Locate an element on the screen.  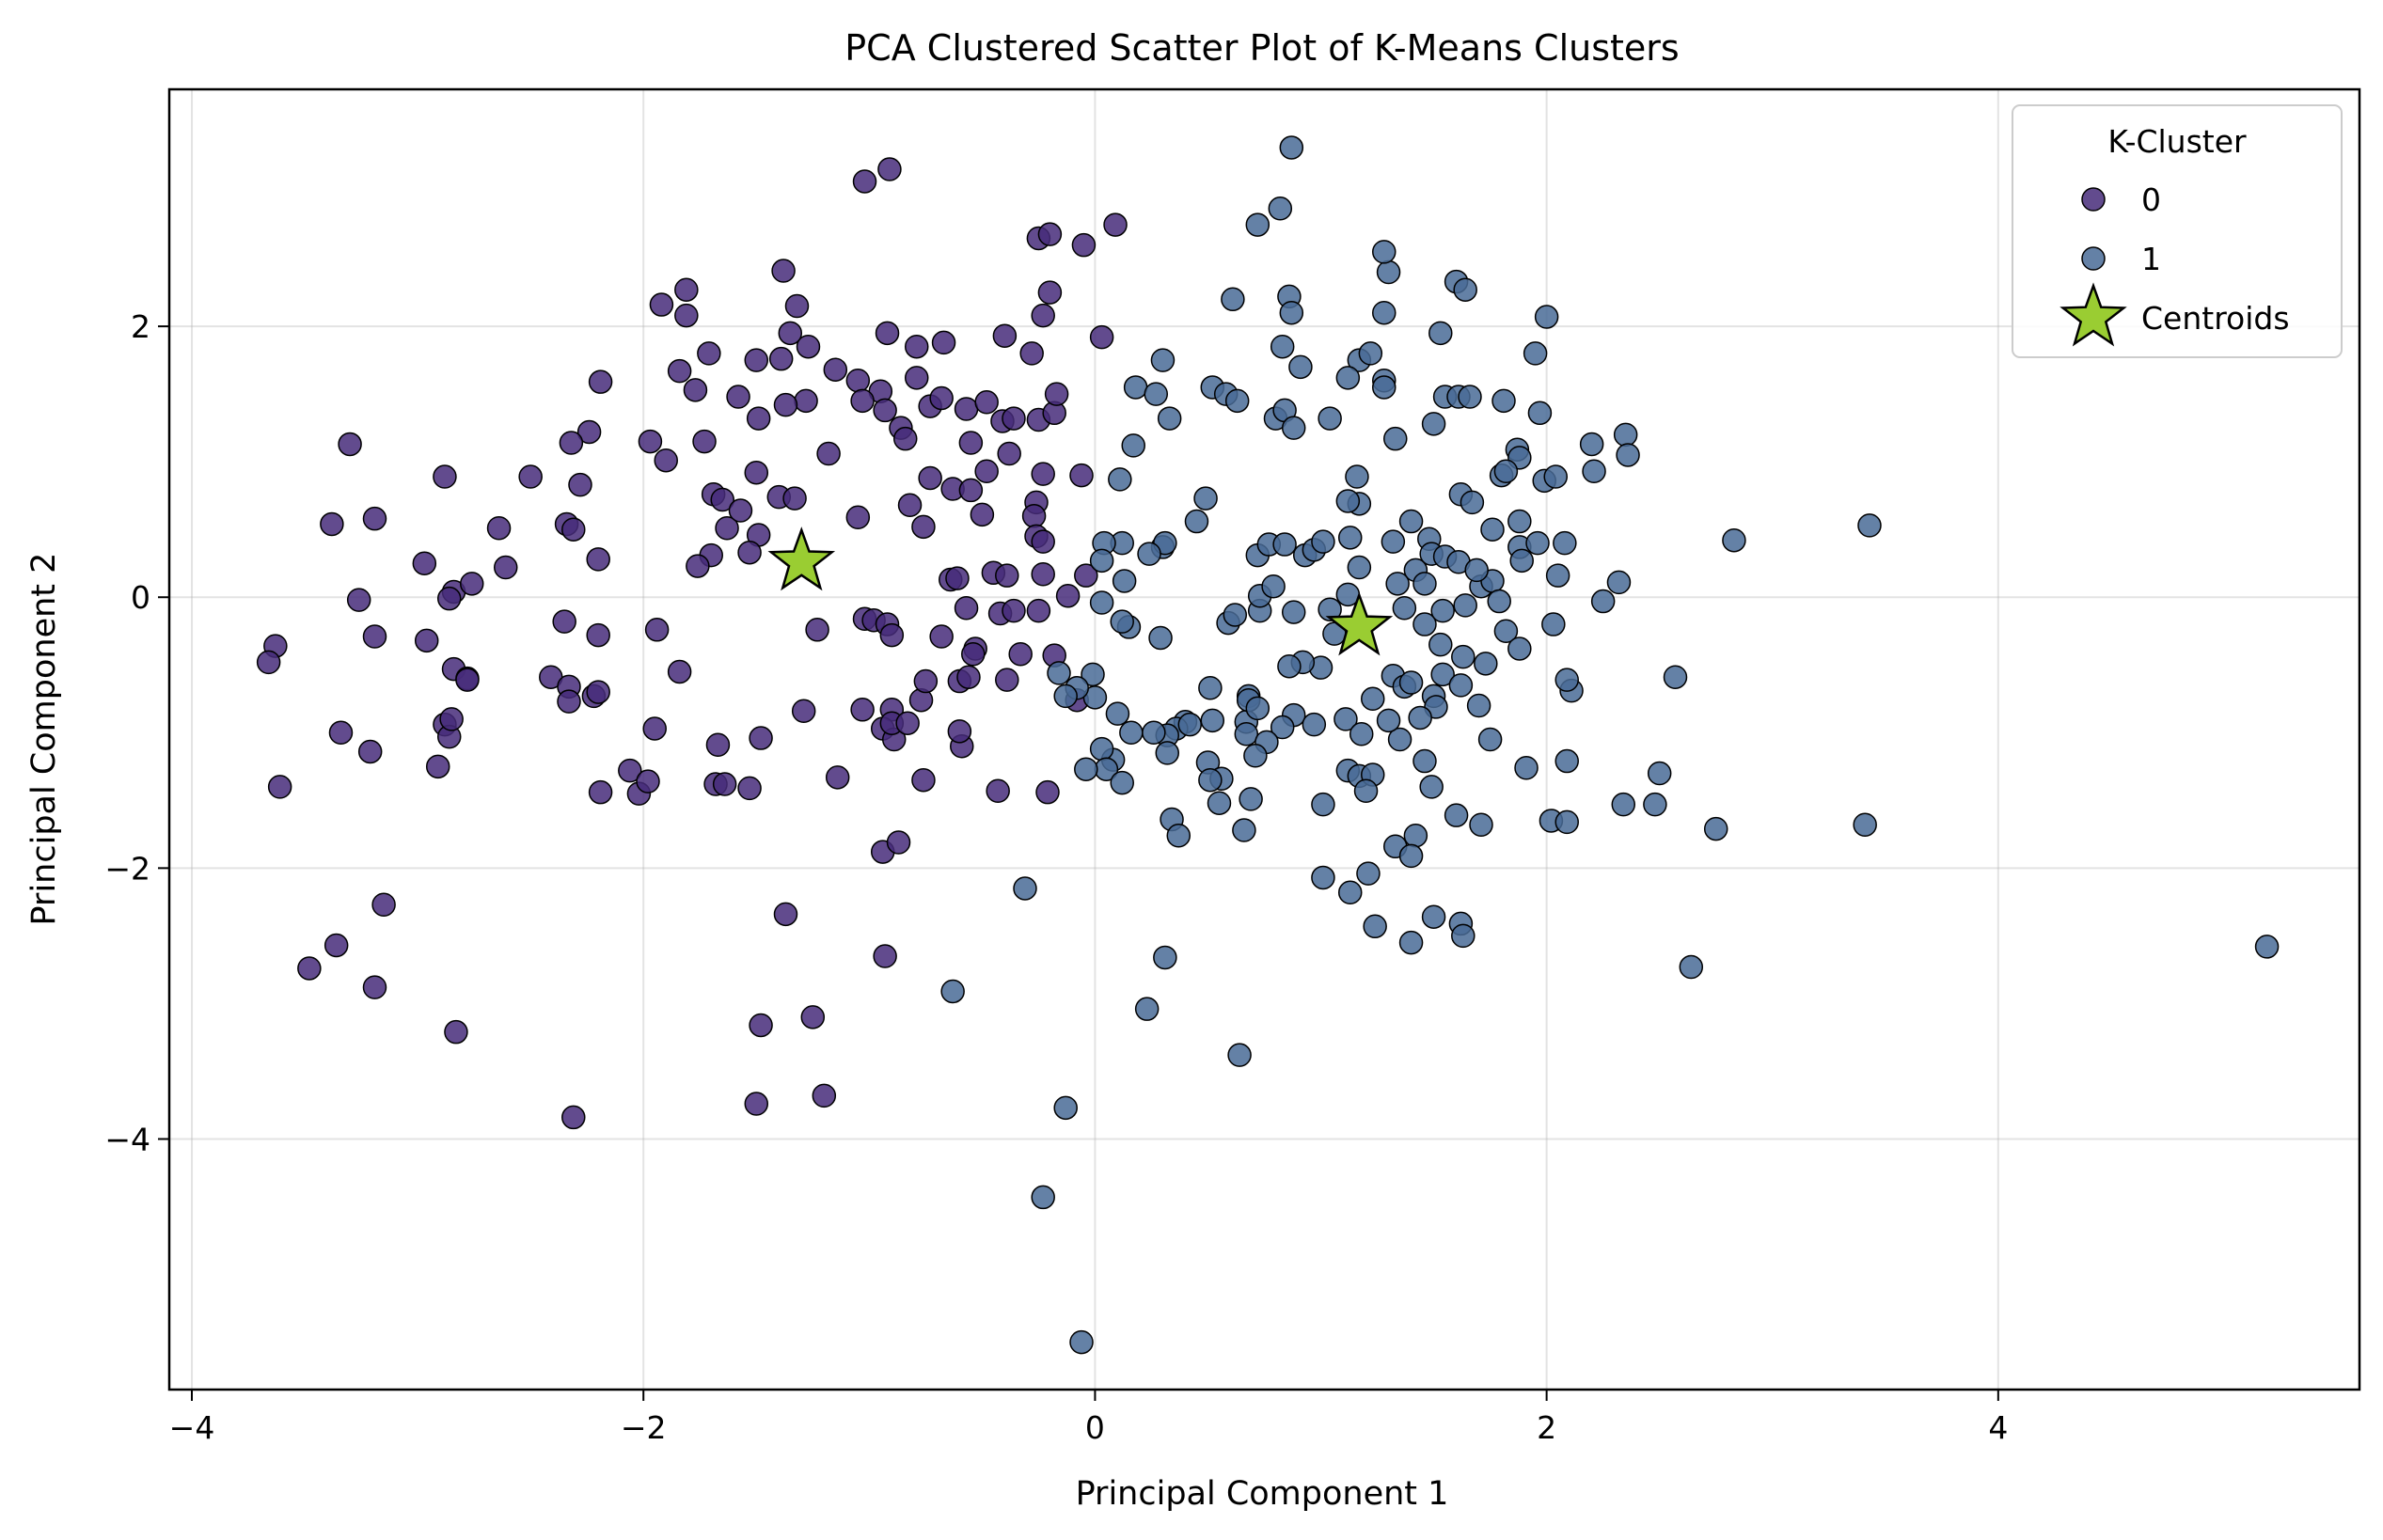
legend-label-centroids: Centroids is located at coordinates (2215, 319).